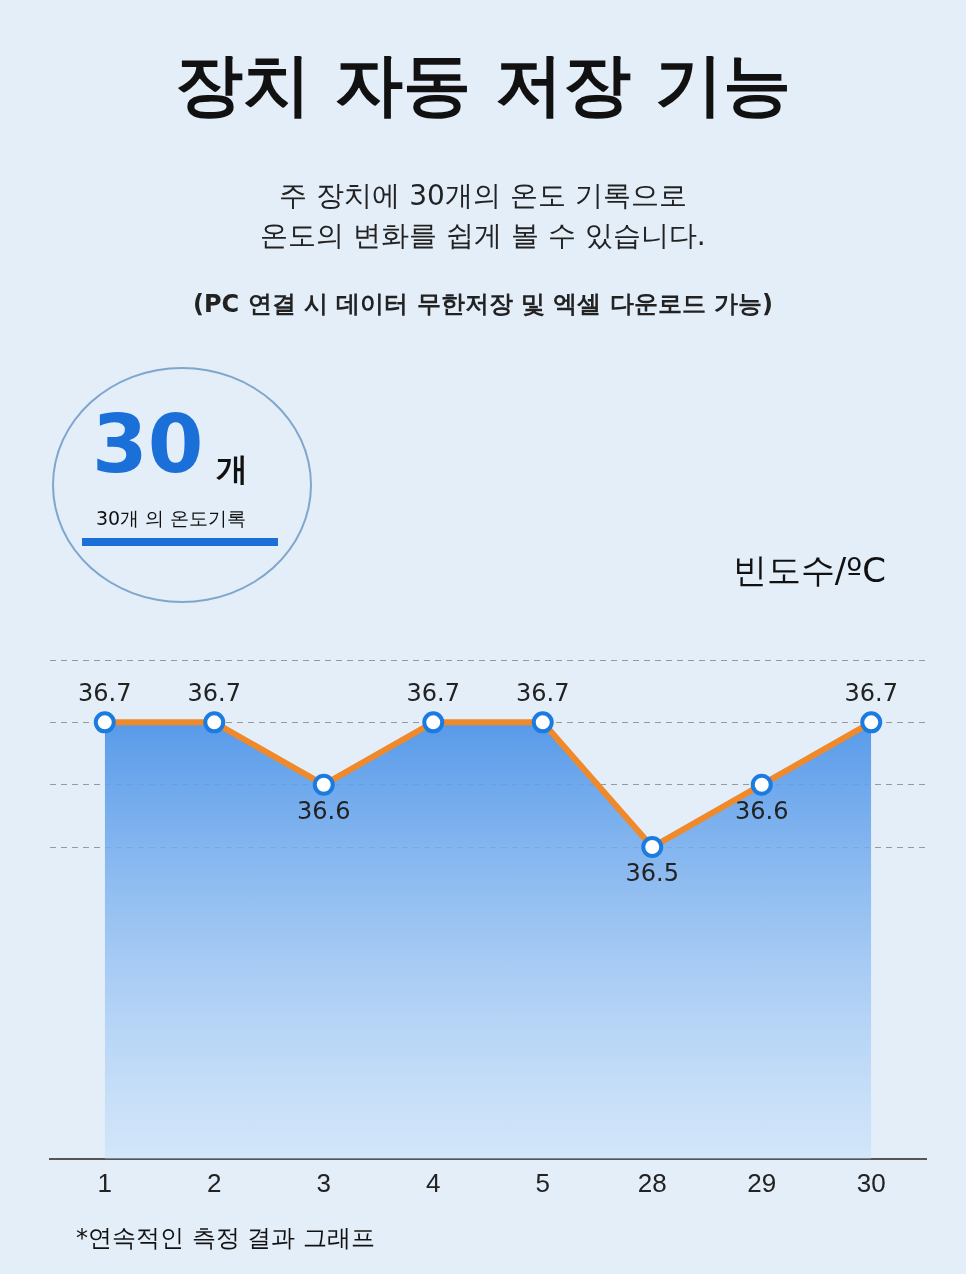 The image size is (966, 1274). I want to click on text: 개, so click(232, 469).